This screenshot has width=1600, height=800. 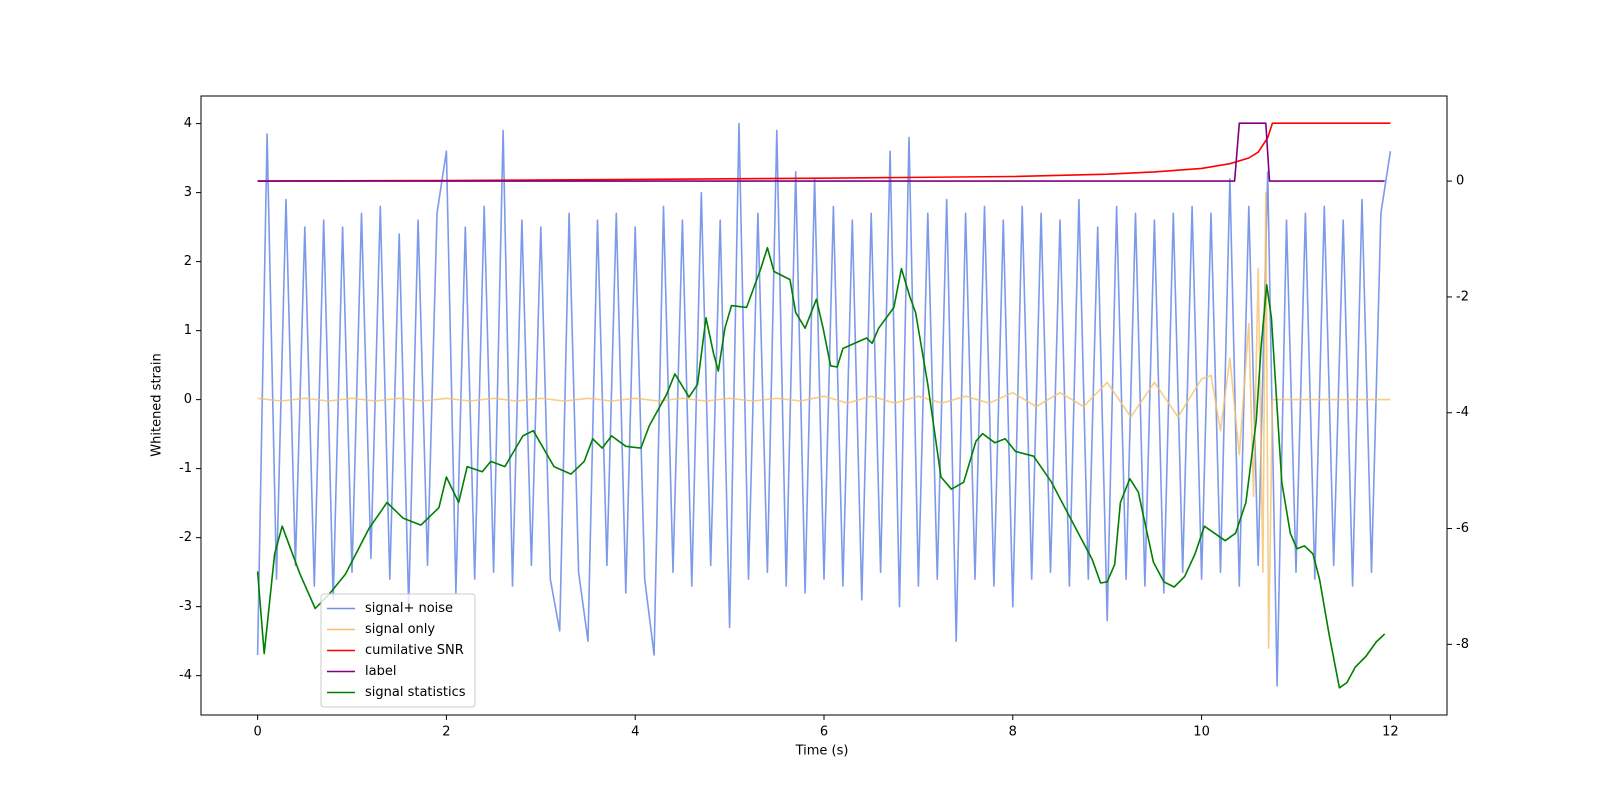 What do you see at coordinates (185, 537) in the screenshot?
I see `y-tick-label: -2` at bounding box center [185, 537].